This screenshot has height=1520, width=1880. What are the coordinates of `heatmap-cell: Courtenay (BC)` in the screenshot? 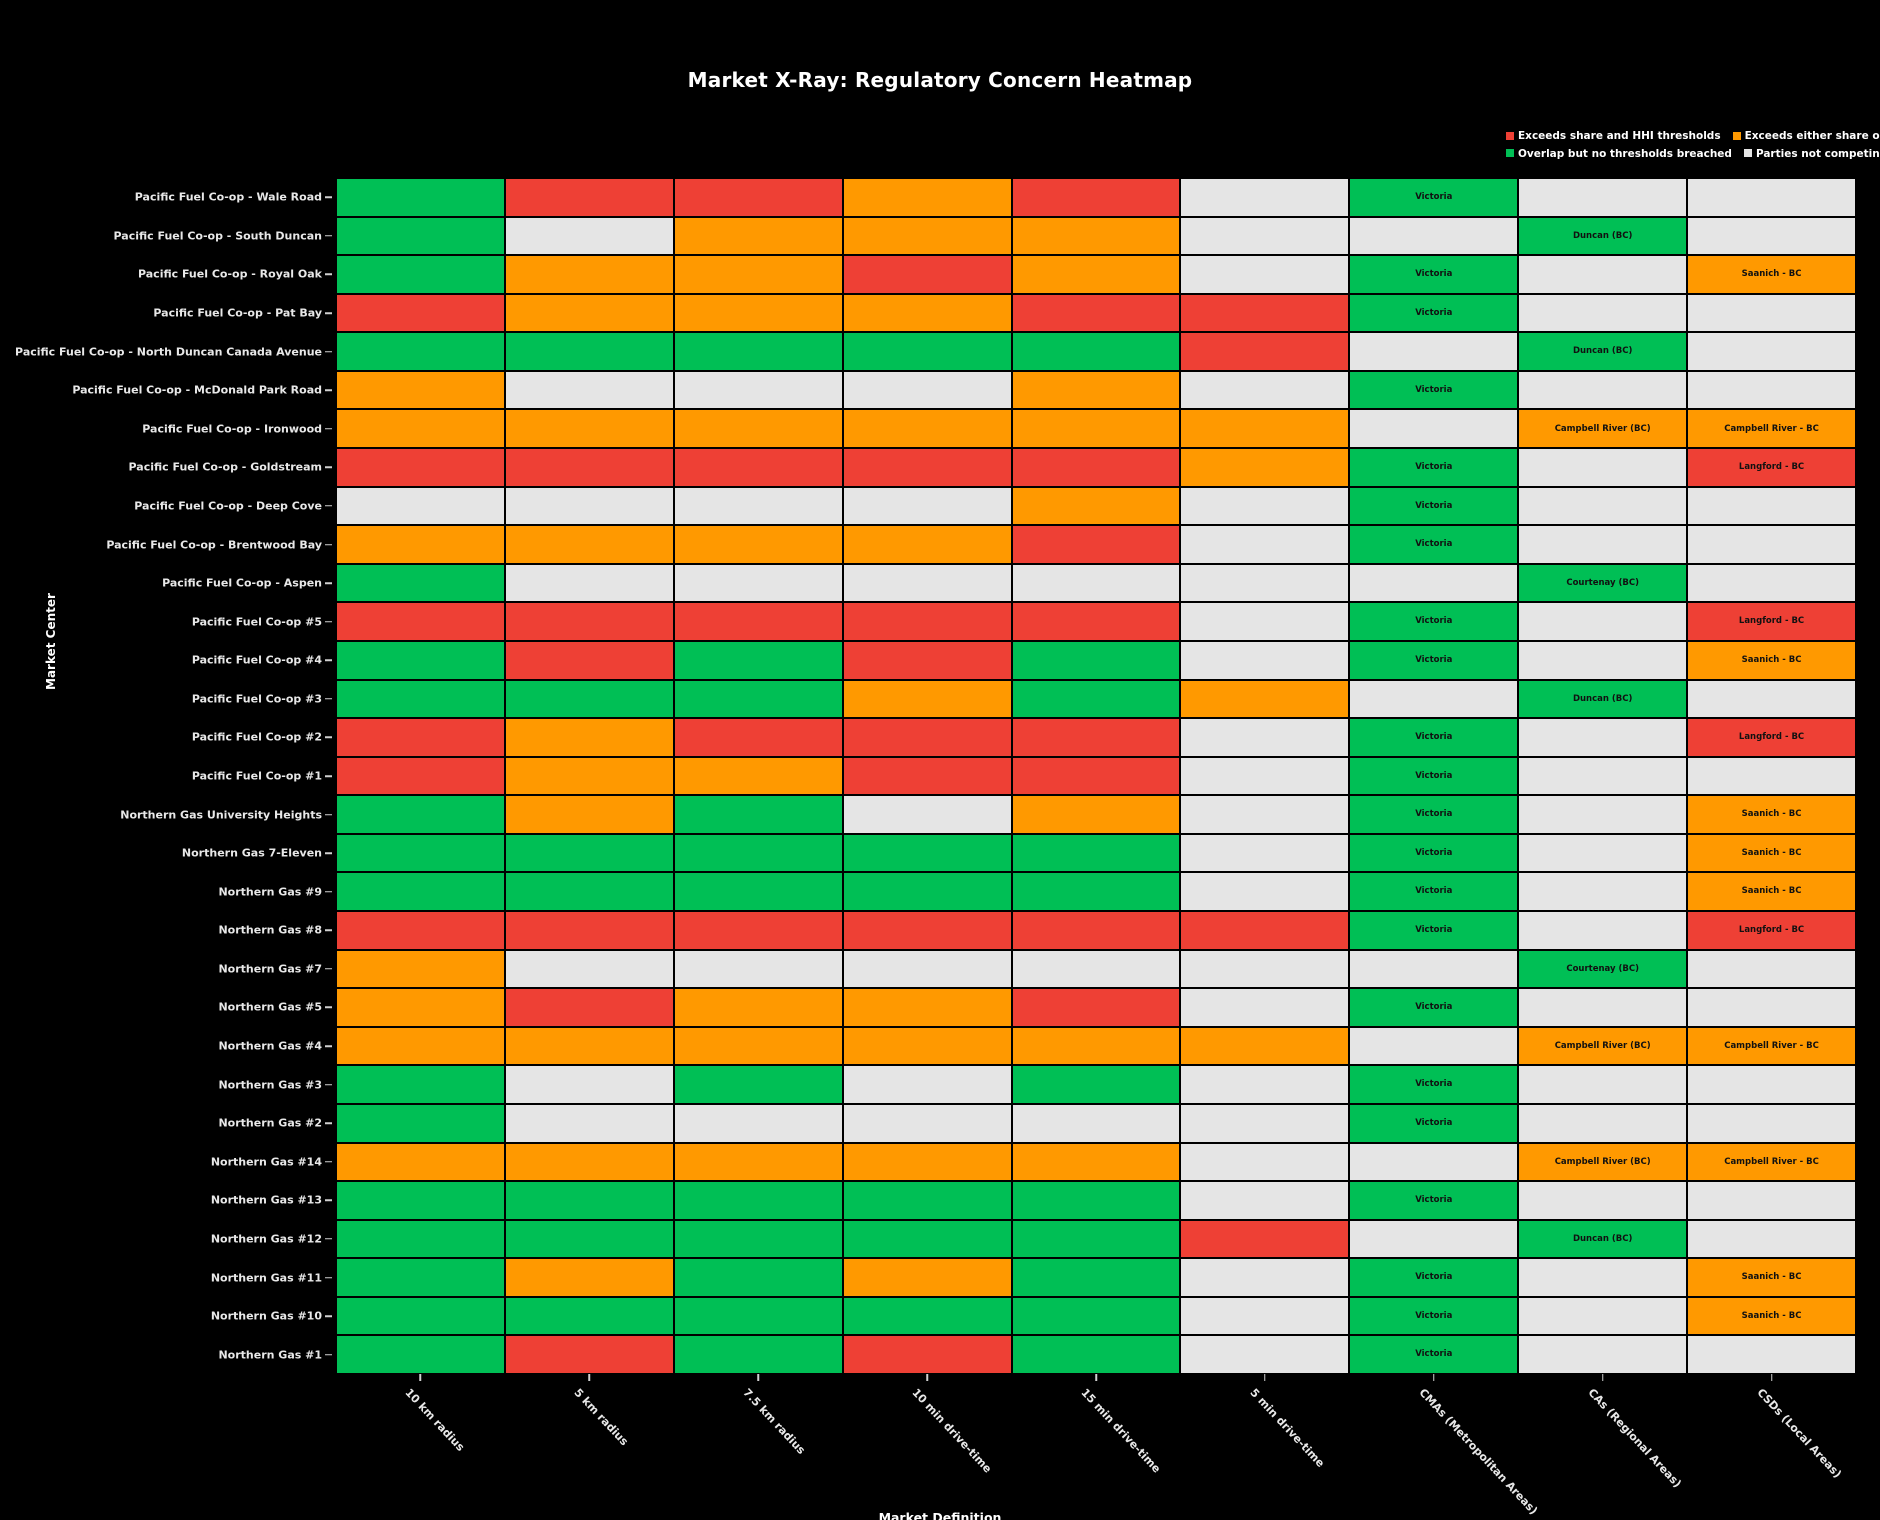 It's located at (1603, 969).